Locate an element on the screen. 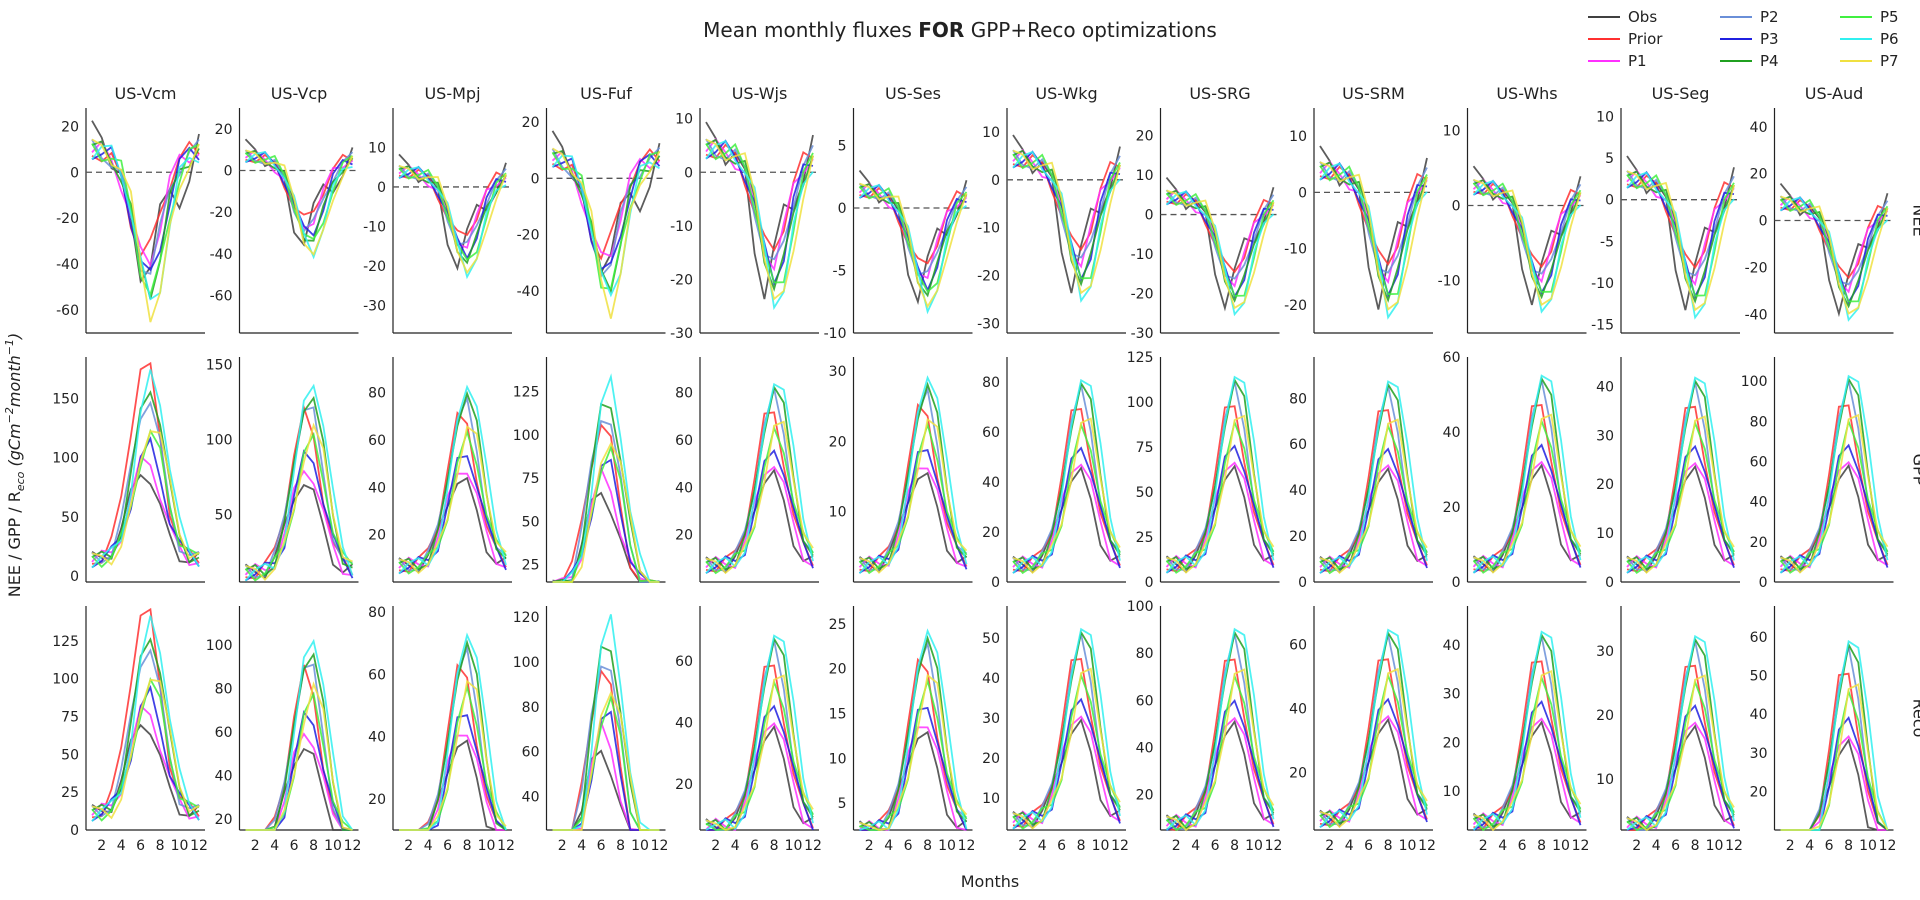 Image resolution: width=1920 pixels, height=900 pixels. site-title: US-Wjs is located at coordinates (760, 93).